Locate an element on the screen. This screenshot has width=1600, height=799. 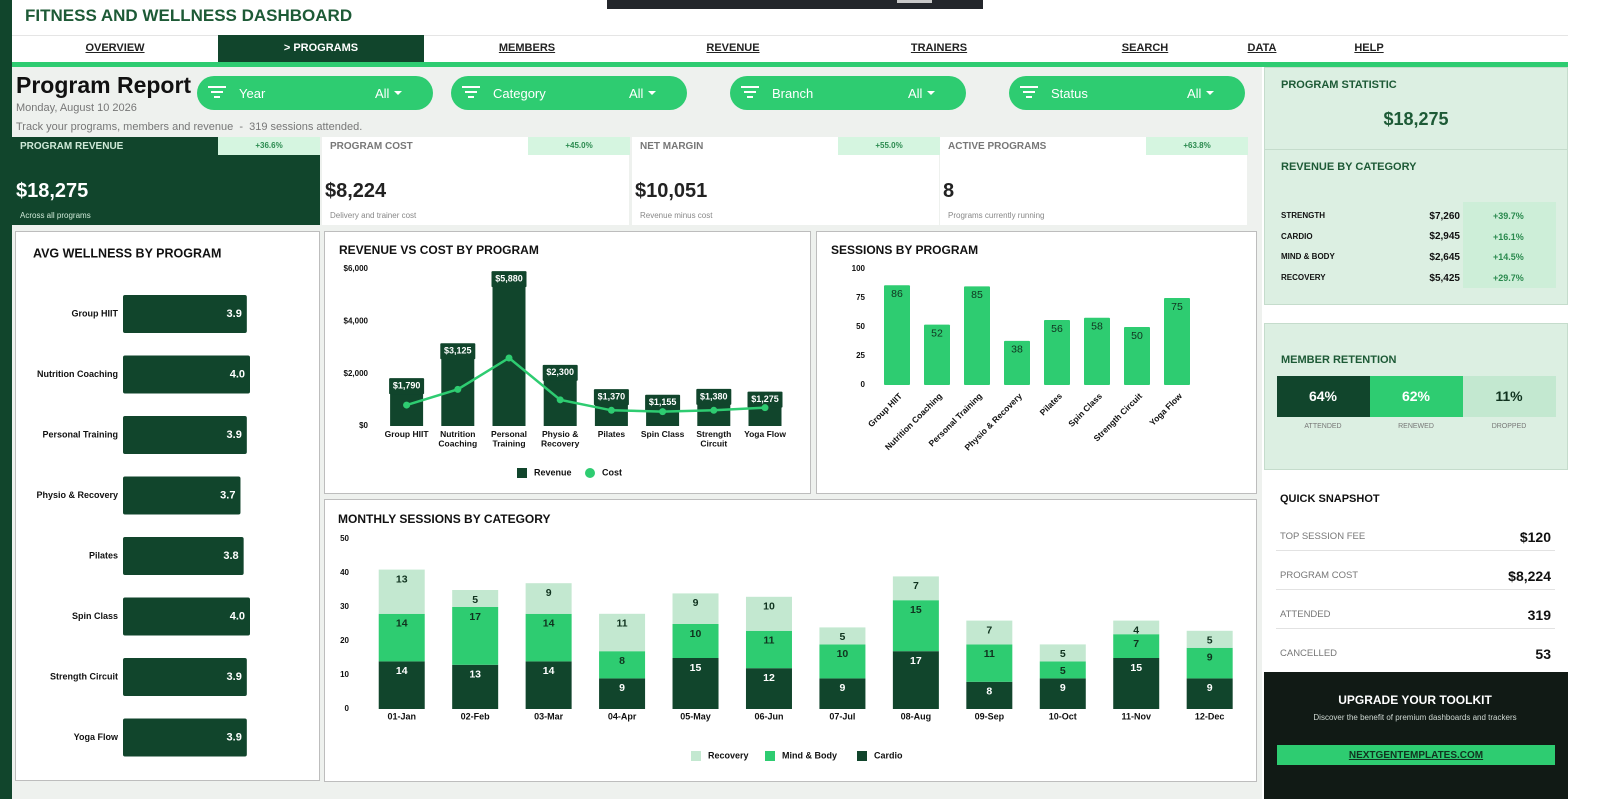
nav-link: DATA is located at coordinates (1262, 48).